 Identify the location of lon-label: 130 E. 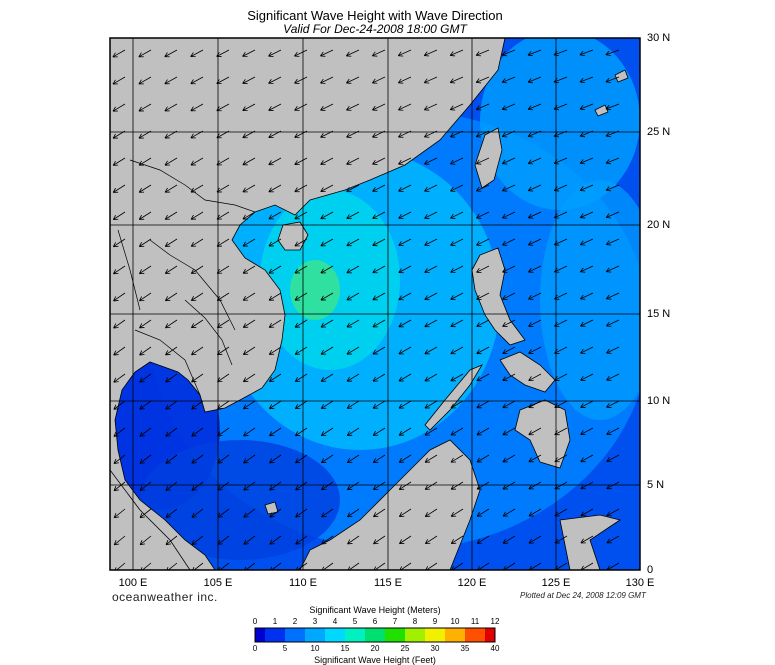
(640, 583).